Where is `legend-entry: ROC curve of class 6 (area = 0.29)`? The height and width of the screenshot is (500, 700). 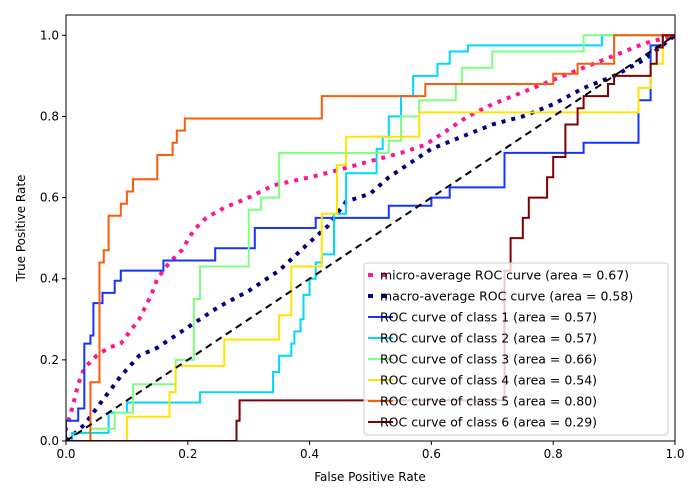 legend-entry: ROC curve of class 6 (area = 0.29) is located at coordinates (488, 422).